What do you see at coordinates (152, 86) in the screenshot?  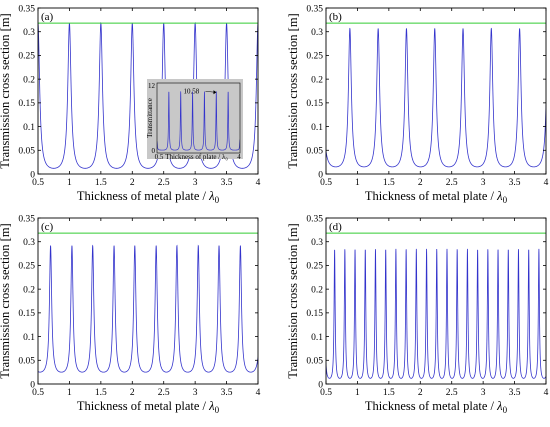 I see `inset-y-tick-label: 12` at bounding box center [152, 86].